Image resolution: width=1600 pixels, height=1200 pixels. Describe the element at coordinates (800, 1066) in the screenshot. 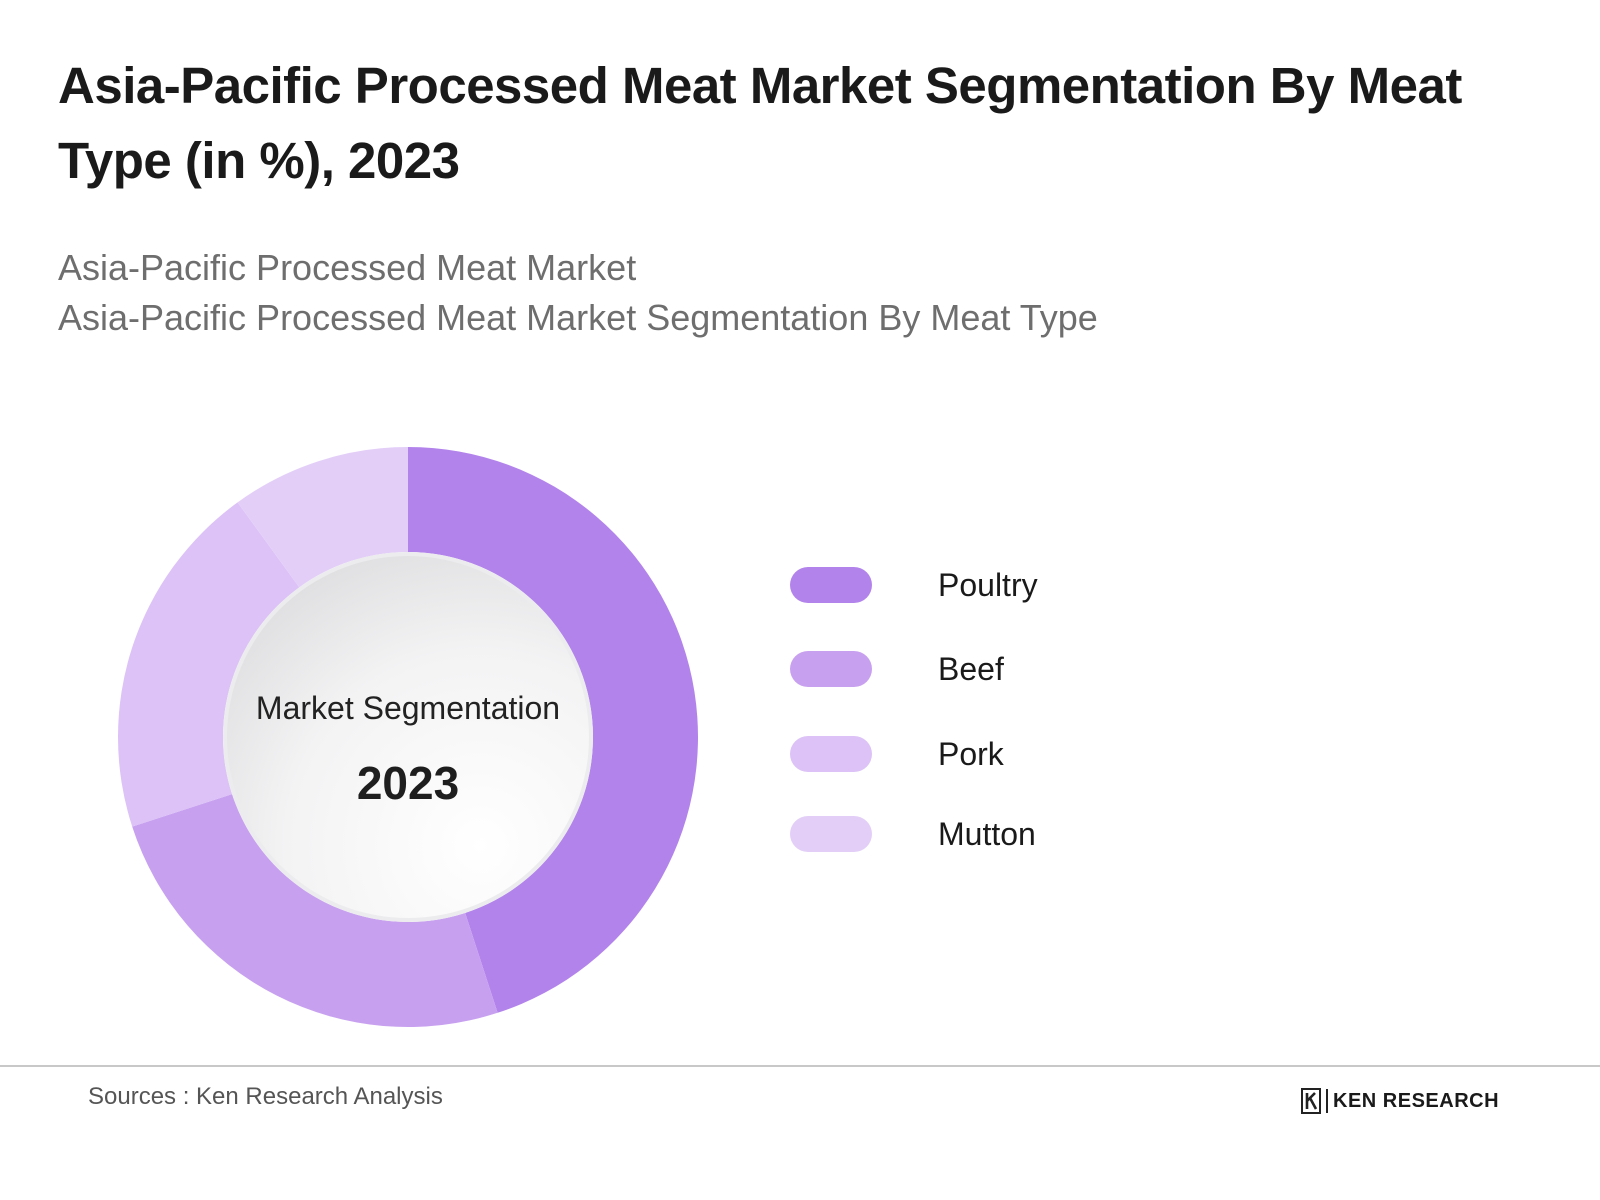

I see `footer-divider` at that location.